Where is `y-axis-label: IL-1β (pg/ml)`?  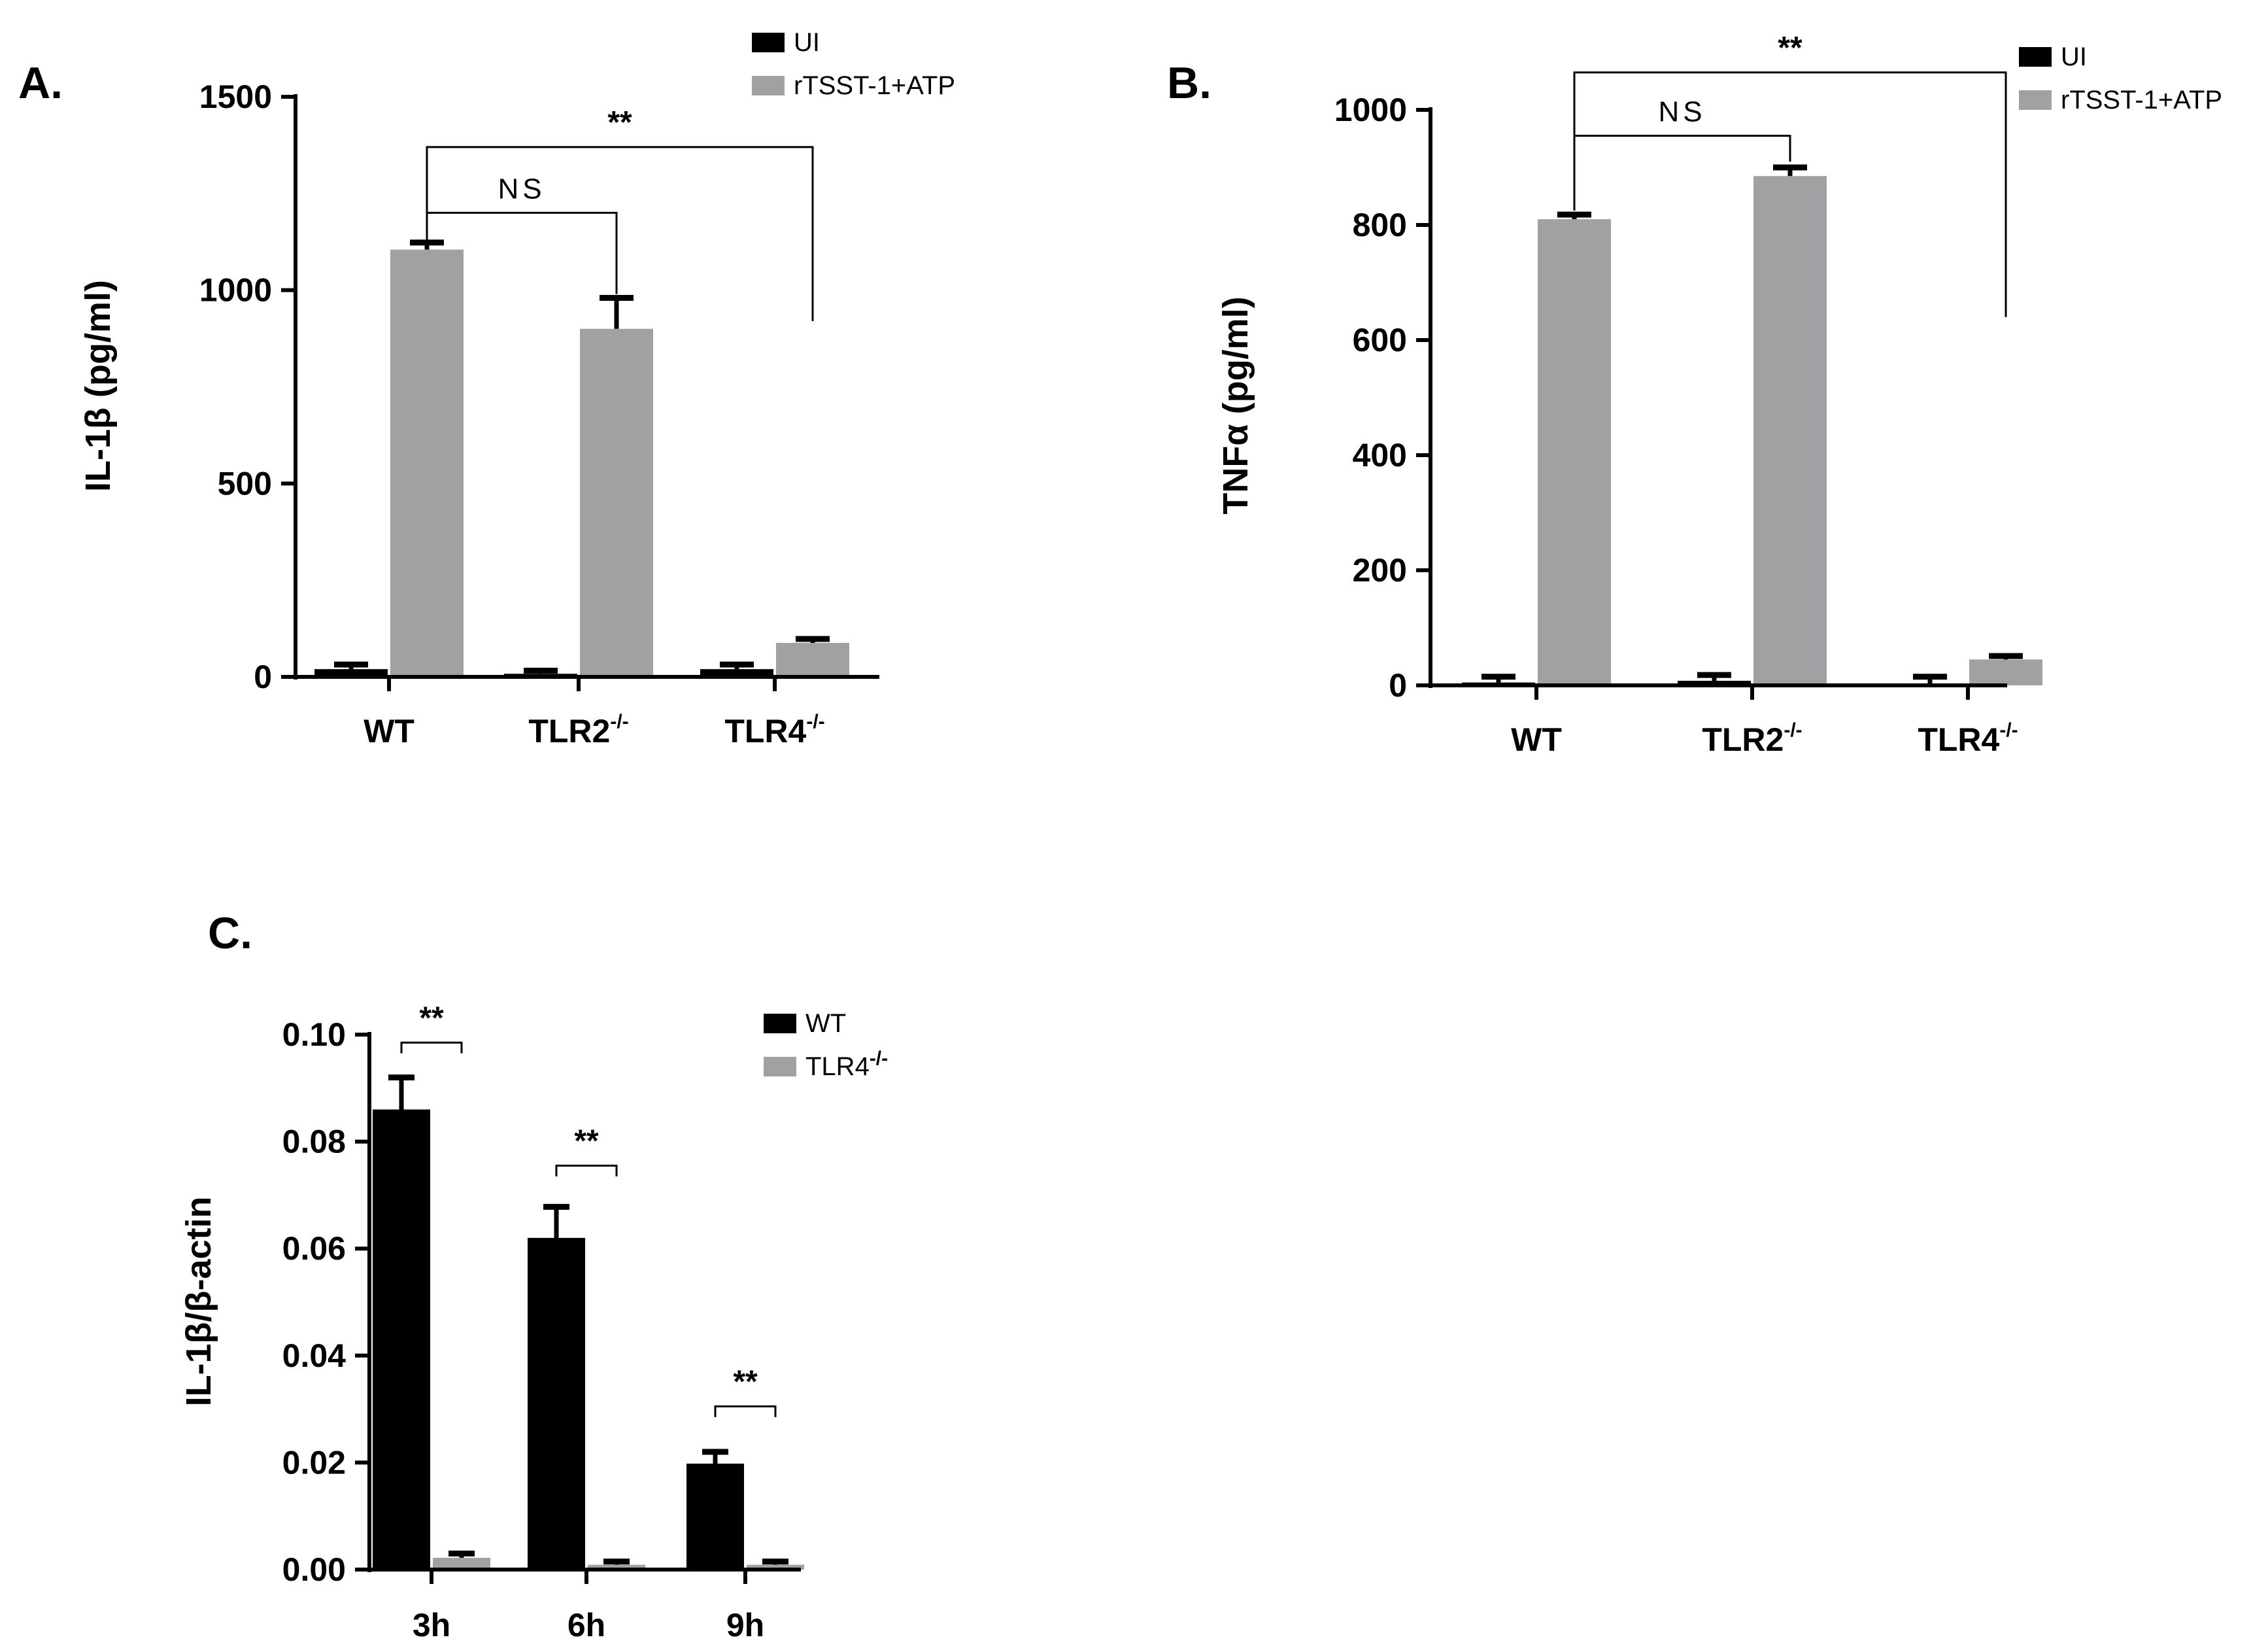 y-axis-label: IL-1β (pg/ml) is located at coordinates (98, 386).